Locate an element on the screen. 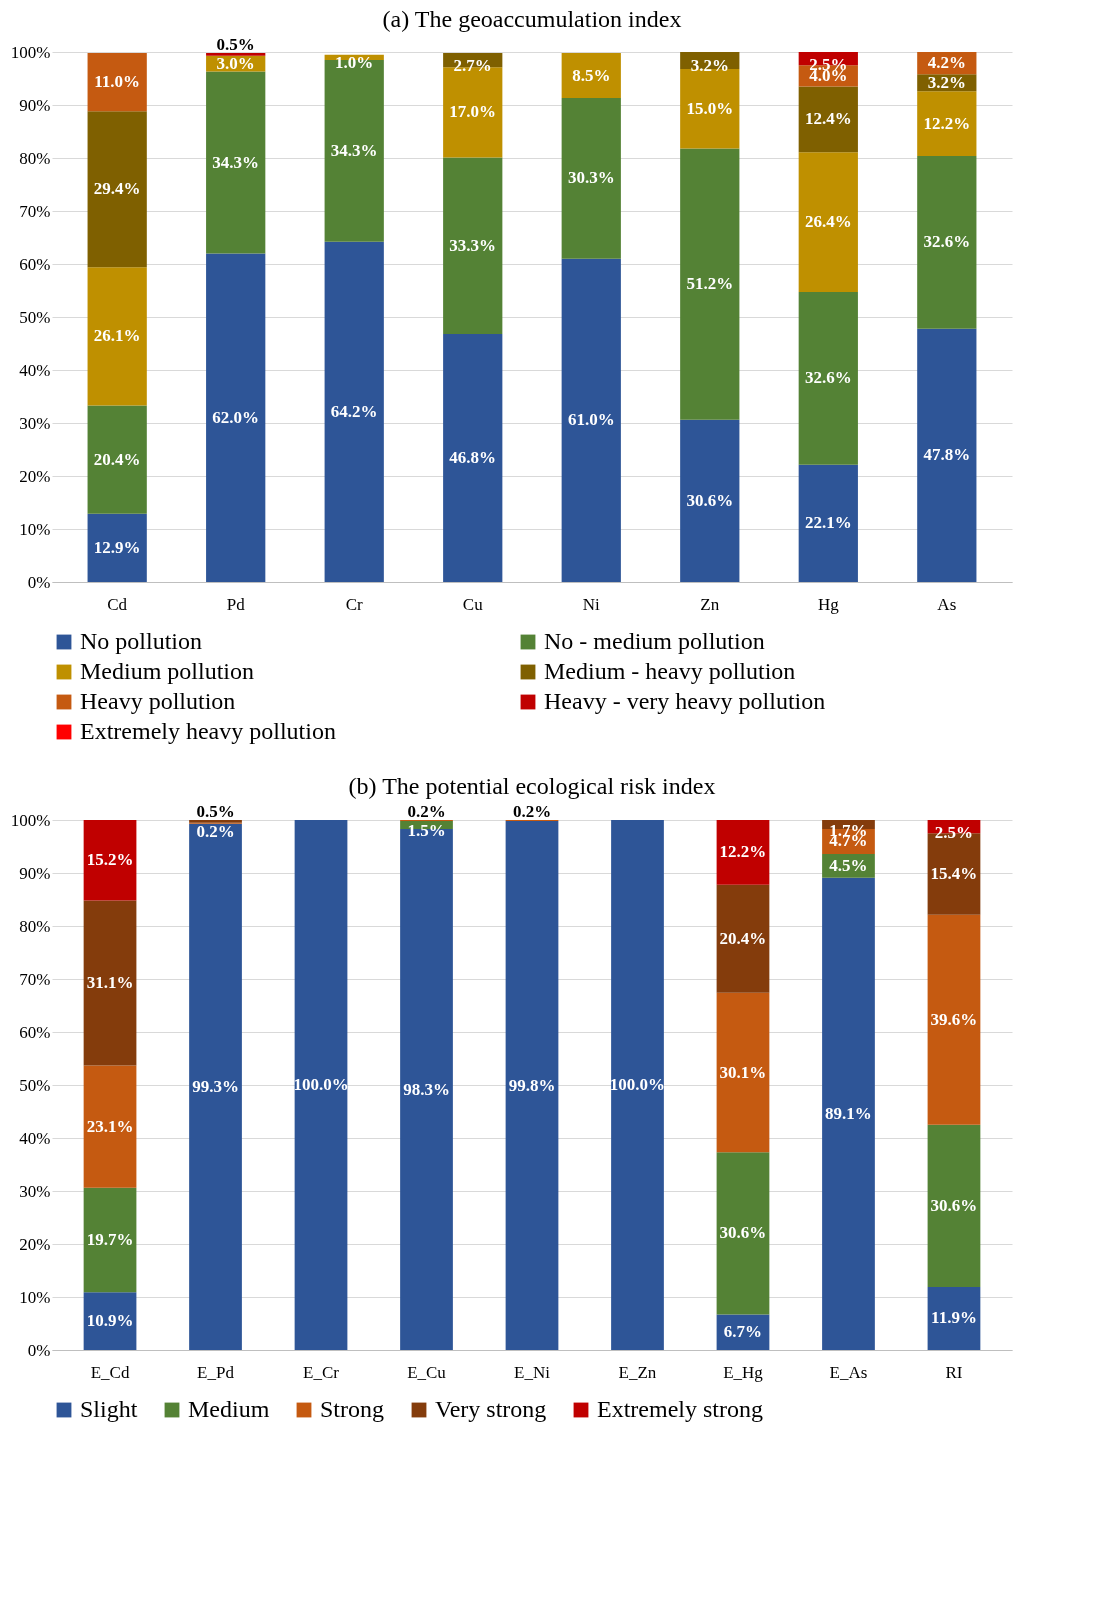 Image resolution: width=1110 pixels, height=1621 pixels. legend-label: Heavy - very heavy pollution is located at coordinates (685, 701).